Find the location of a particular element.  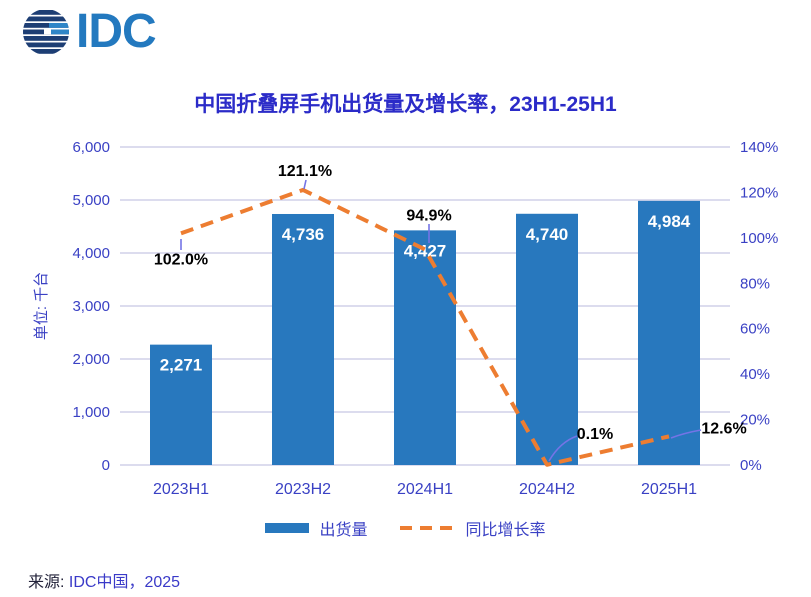

left-axis-tick-label: 5,000 is located at coordinates (91, 200).